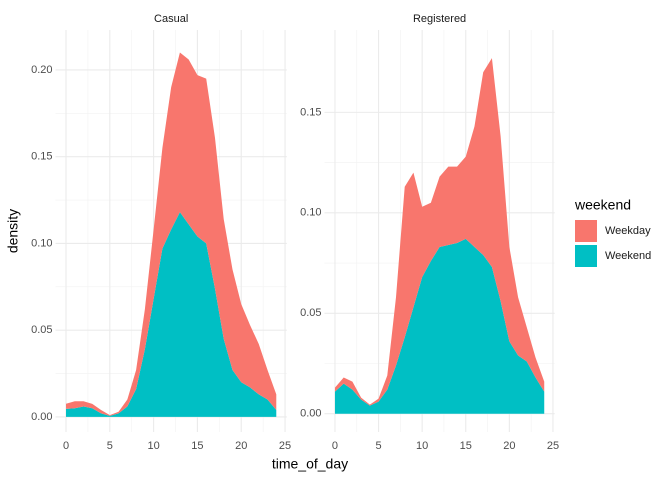 The image size is (672, 480). What do you see at coordinates (628, 256) in the screenshot?
I see `legend-label: Weekend` at bounding box center [628, 256].